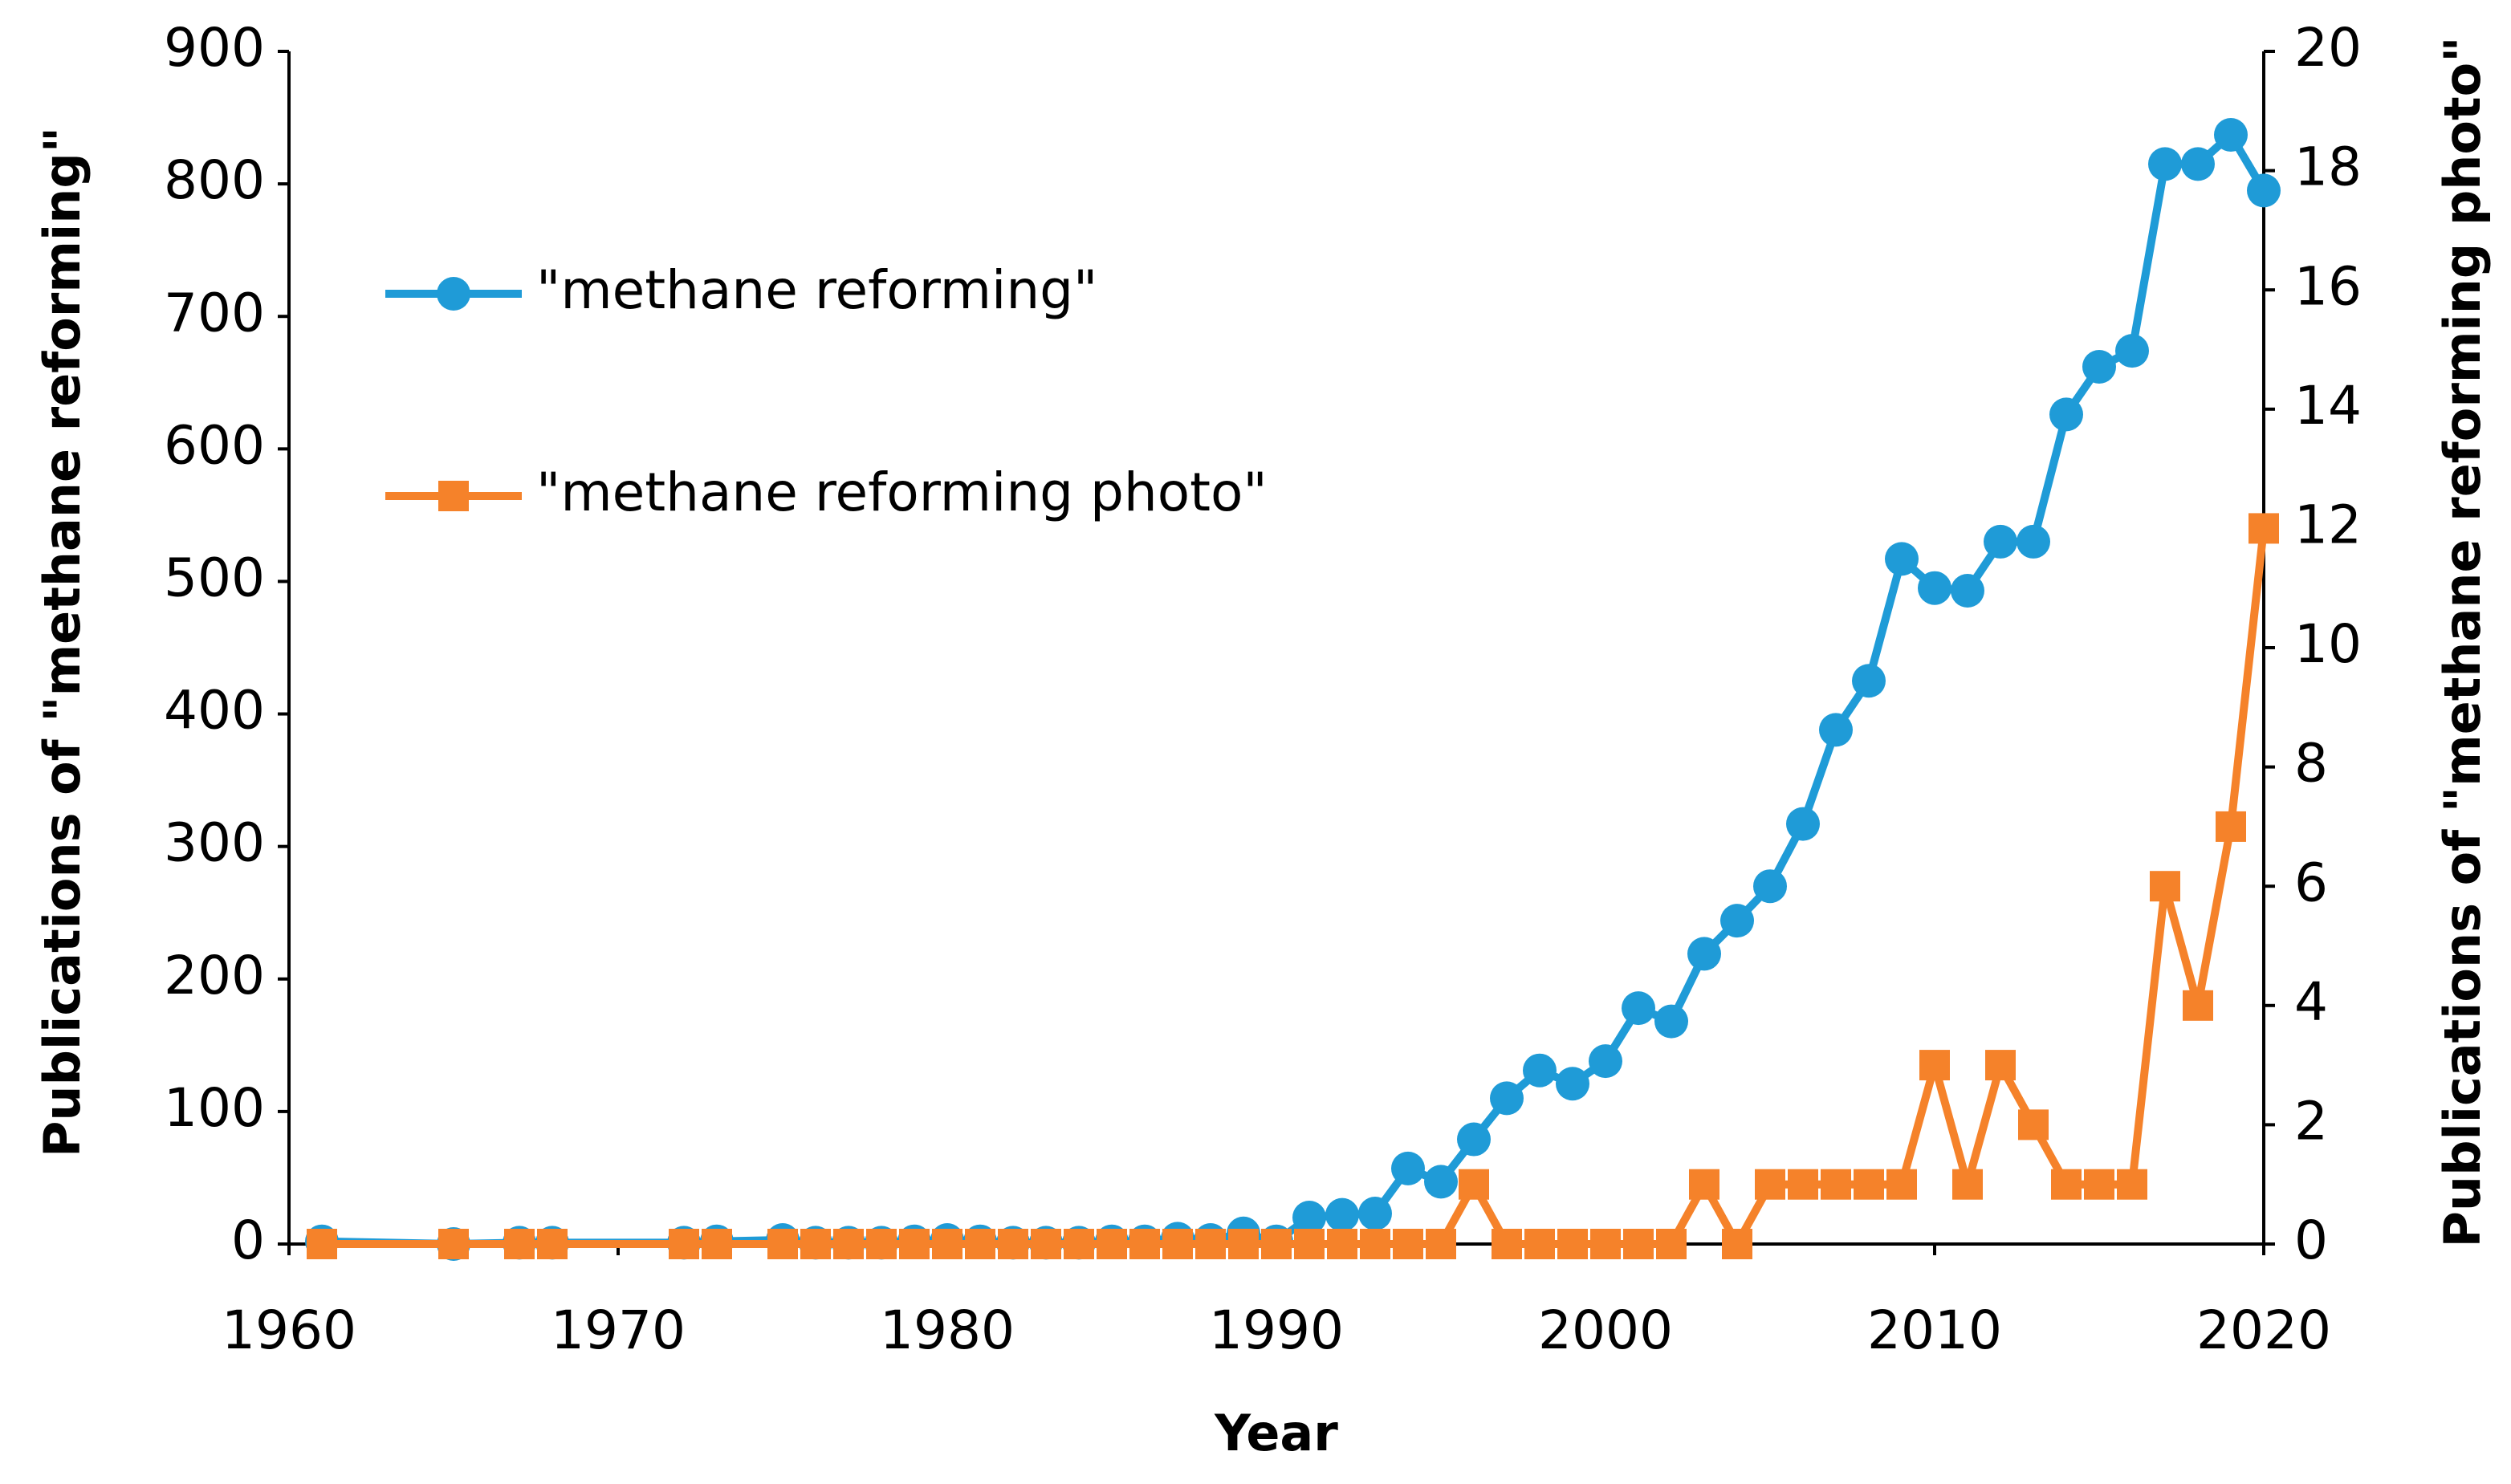 This screenshot has width=2511, height=1484. I want to click on y-tick-label: 400, so click(214, 711).